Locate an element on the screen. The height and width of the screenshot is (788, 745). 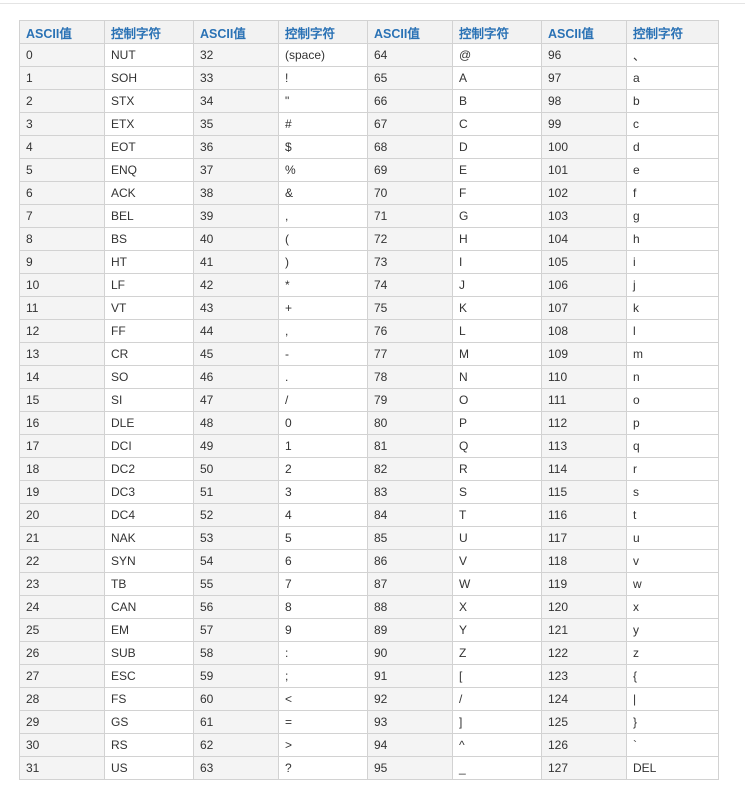
control-char-cell: . is located at coordinates (323, 377).